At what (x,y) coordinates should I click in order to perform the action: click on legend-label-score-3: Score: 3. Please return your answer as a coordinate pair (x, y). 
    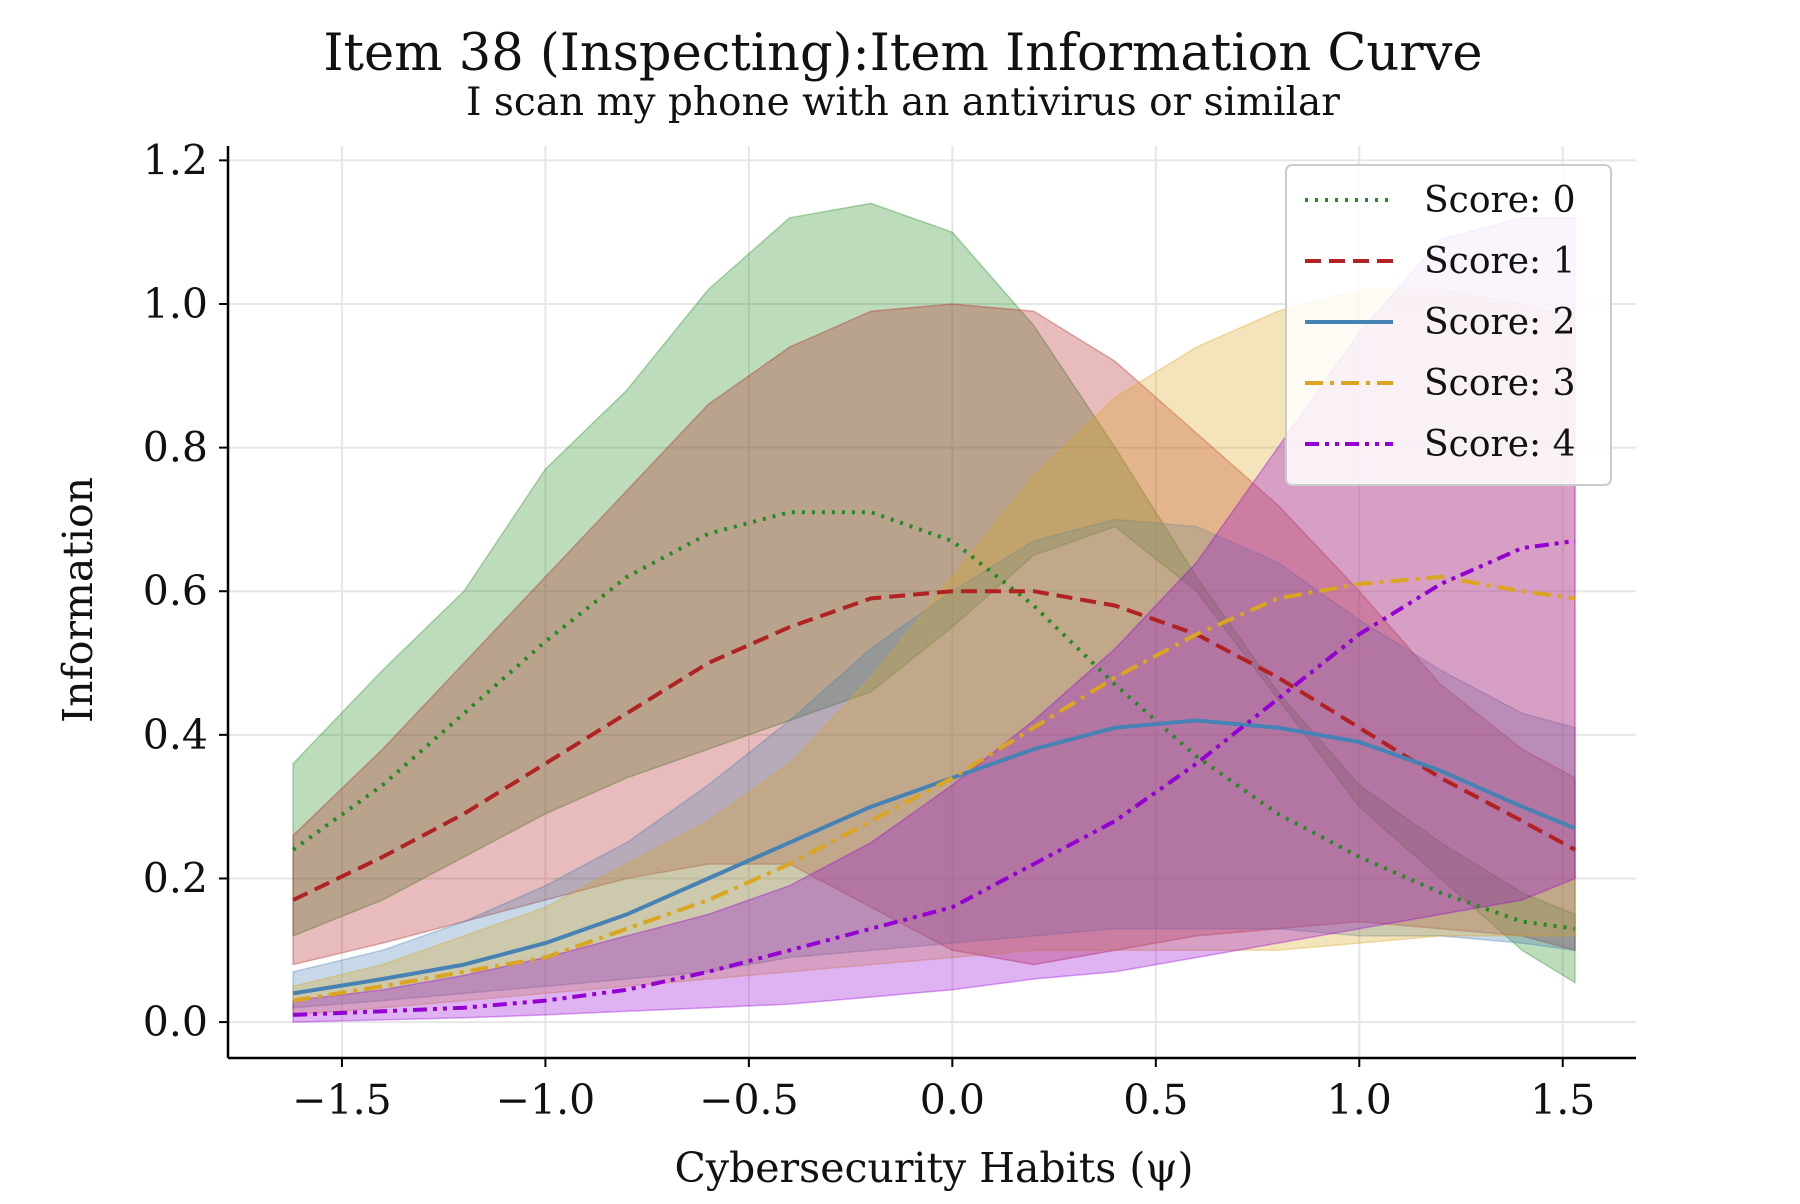
    Looking at the image, I should click on (1500, 383).